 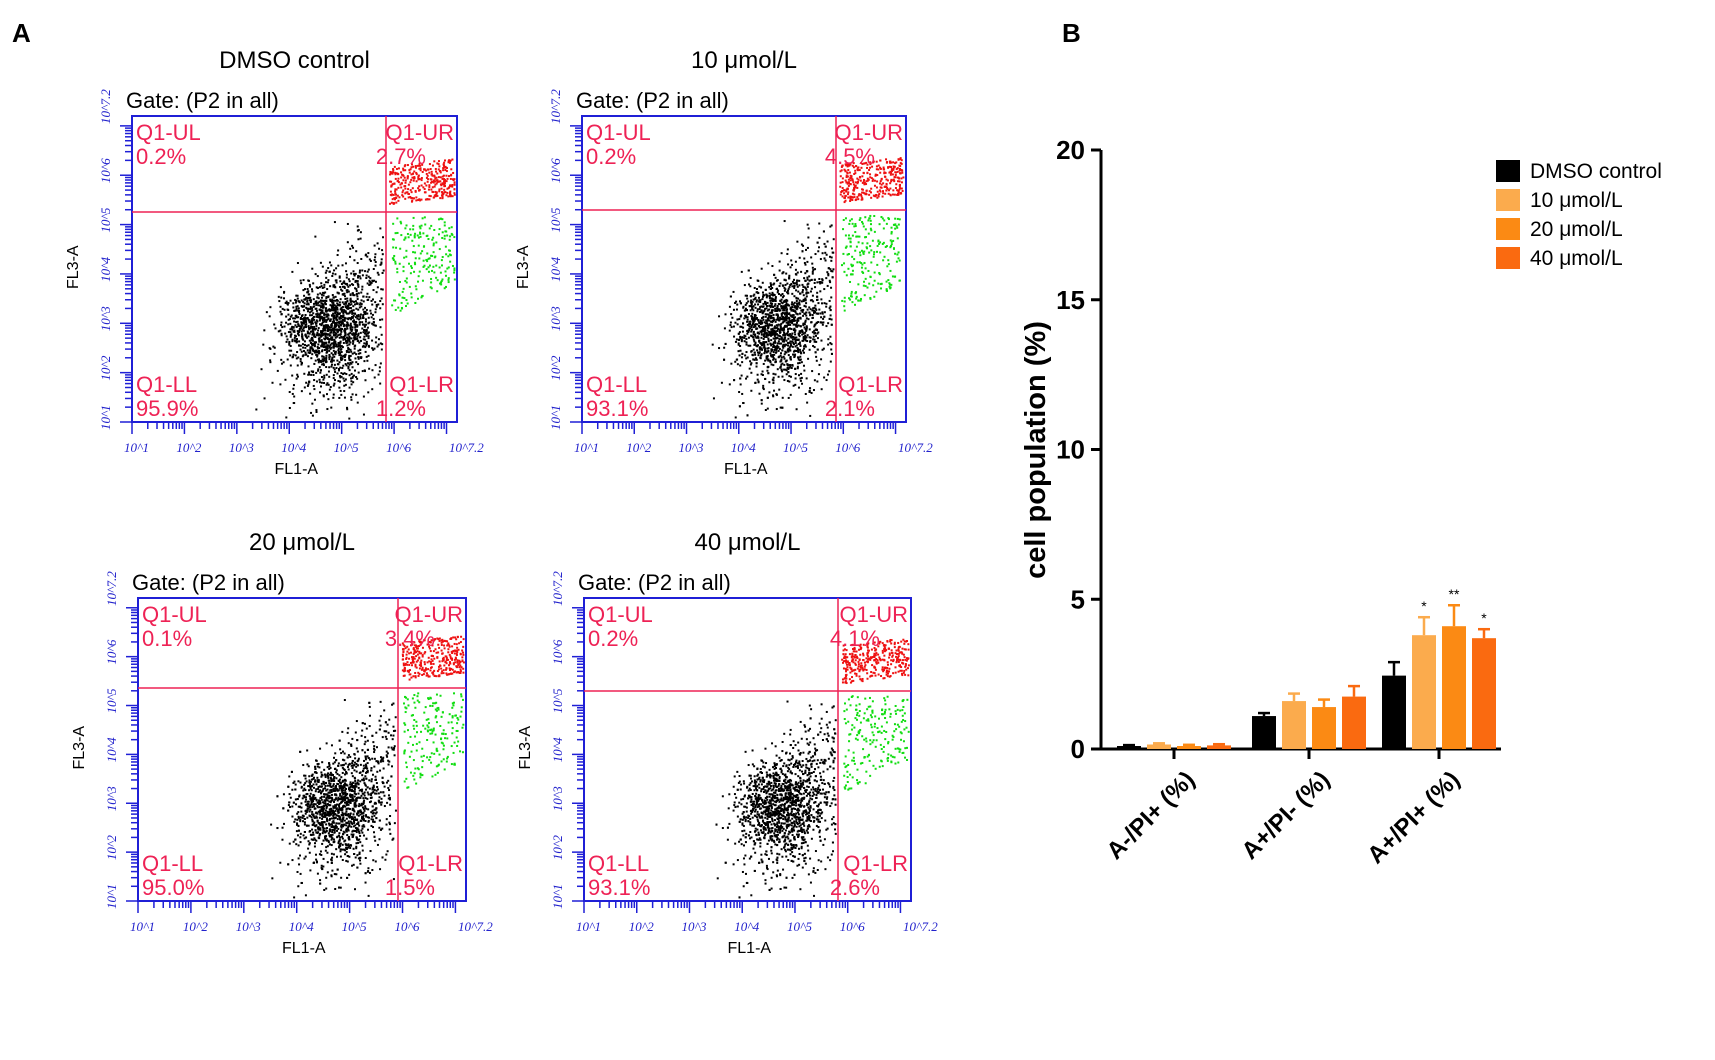 I want to click on x-tick-label: 10^6, so click(x=847, y=447).